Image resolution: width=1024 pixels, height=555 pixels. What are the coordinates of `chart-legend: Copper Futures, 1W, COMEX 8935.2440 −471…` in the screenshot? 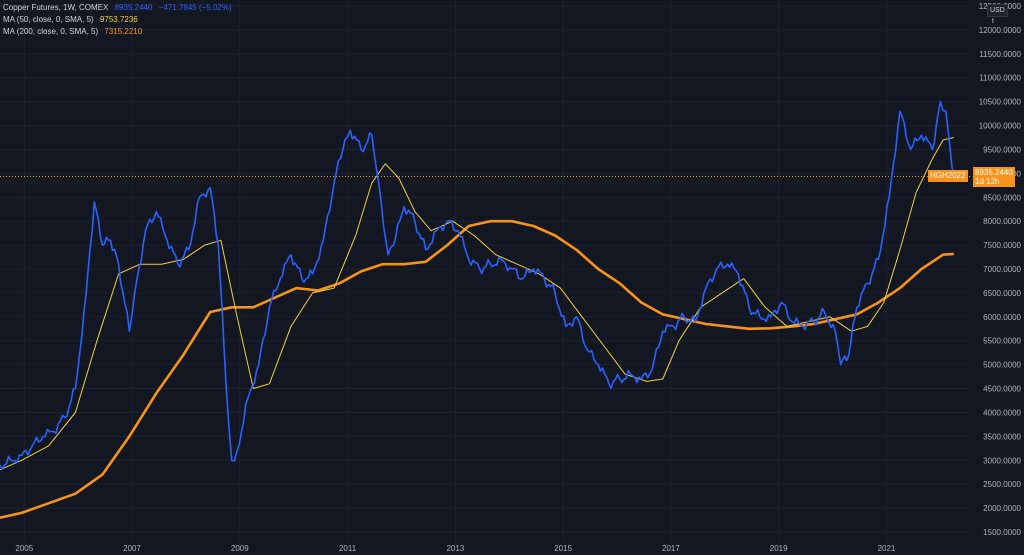 It's located at (117, 20).